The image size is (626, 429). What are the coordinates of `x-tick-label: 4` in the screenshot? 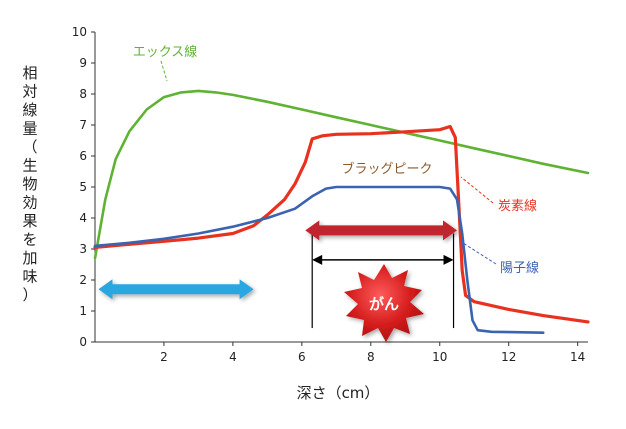 It's located at (233, 357).